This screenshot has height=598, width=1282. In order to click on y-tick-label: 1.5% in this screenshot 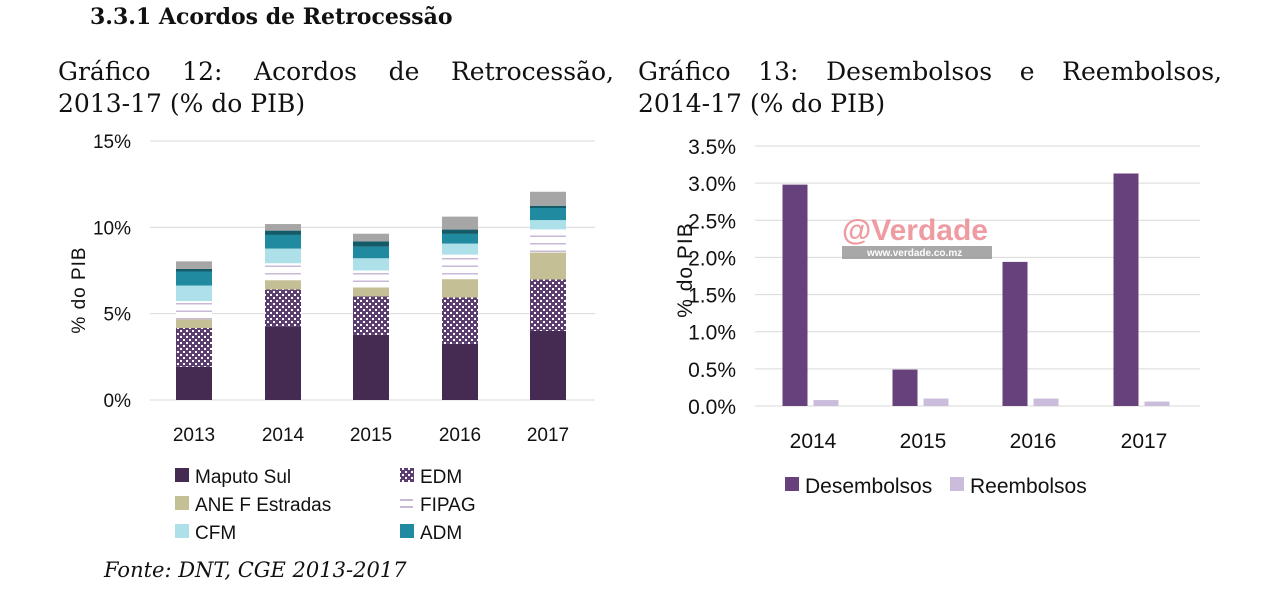, I will do `click(712, 296)`.